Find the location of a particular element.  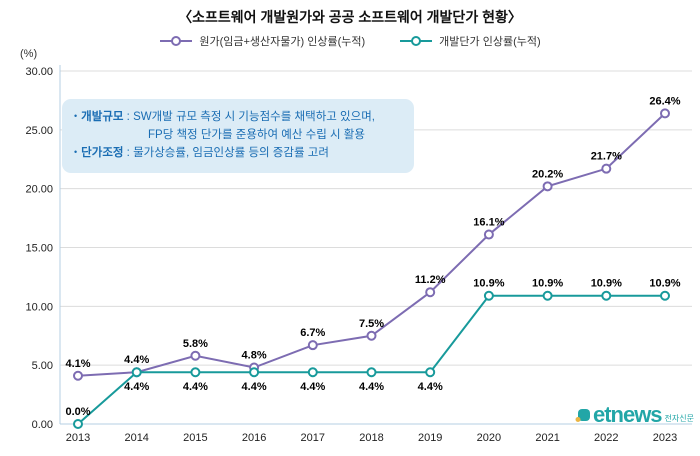

data-point-label: 4.8% is located at coordinates (254, 356).